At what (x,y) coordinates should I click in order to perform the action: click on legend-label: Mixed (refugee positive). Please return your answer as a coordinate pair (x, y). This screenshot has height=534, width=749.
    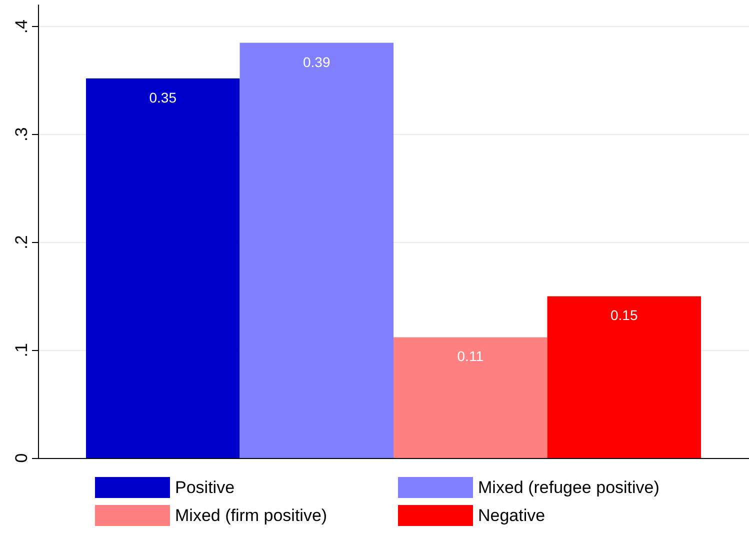
    Looking at the image, I should click on (569, 487).